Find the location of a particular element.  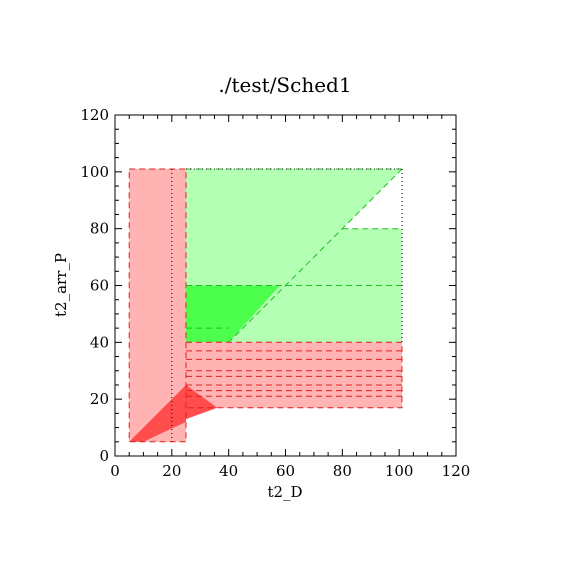

x-tick-label: 0 is located at coordinates (115, 471).